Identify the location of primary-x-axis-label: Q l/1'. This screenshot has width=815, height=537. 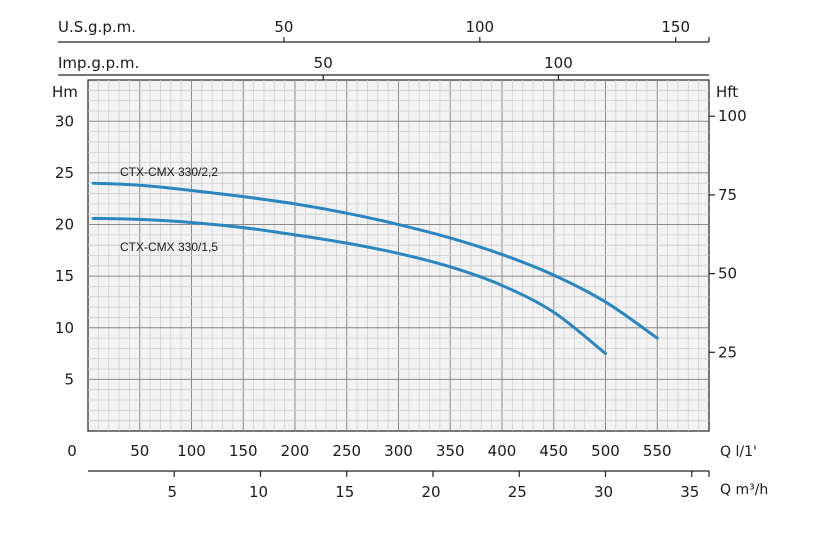
(738, 452).